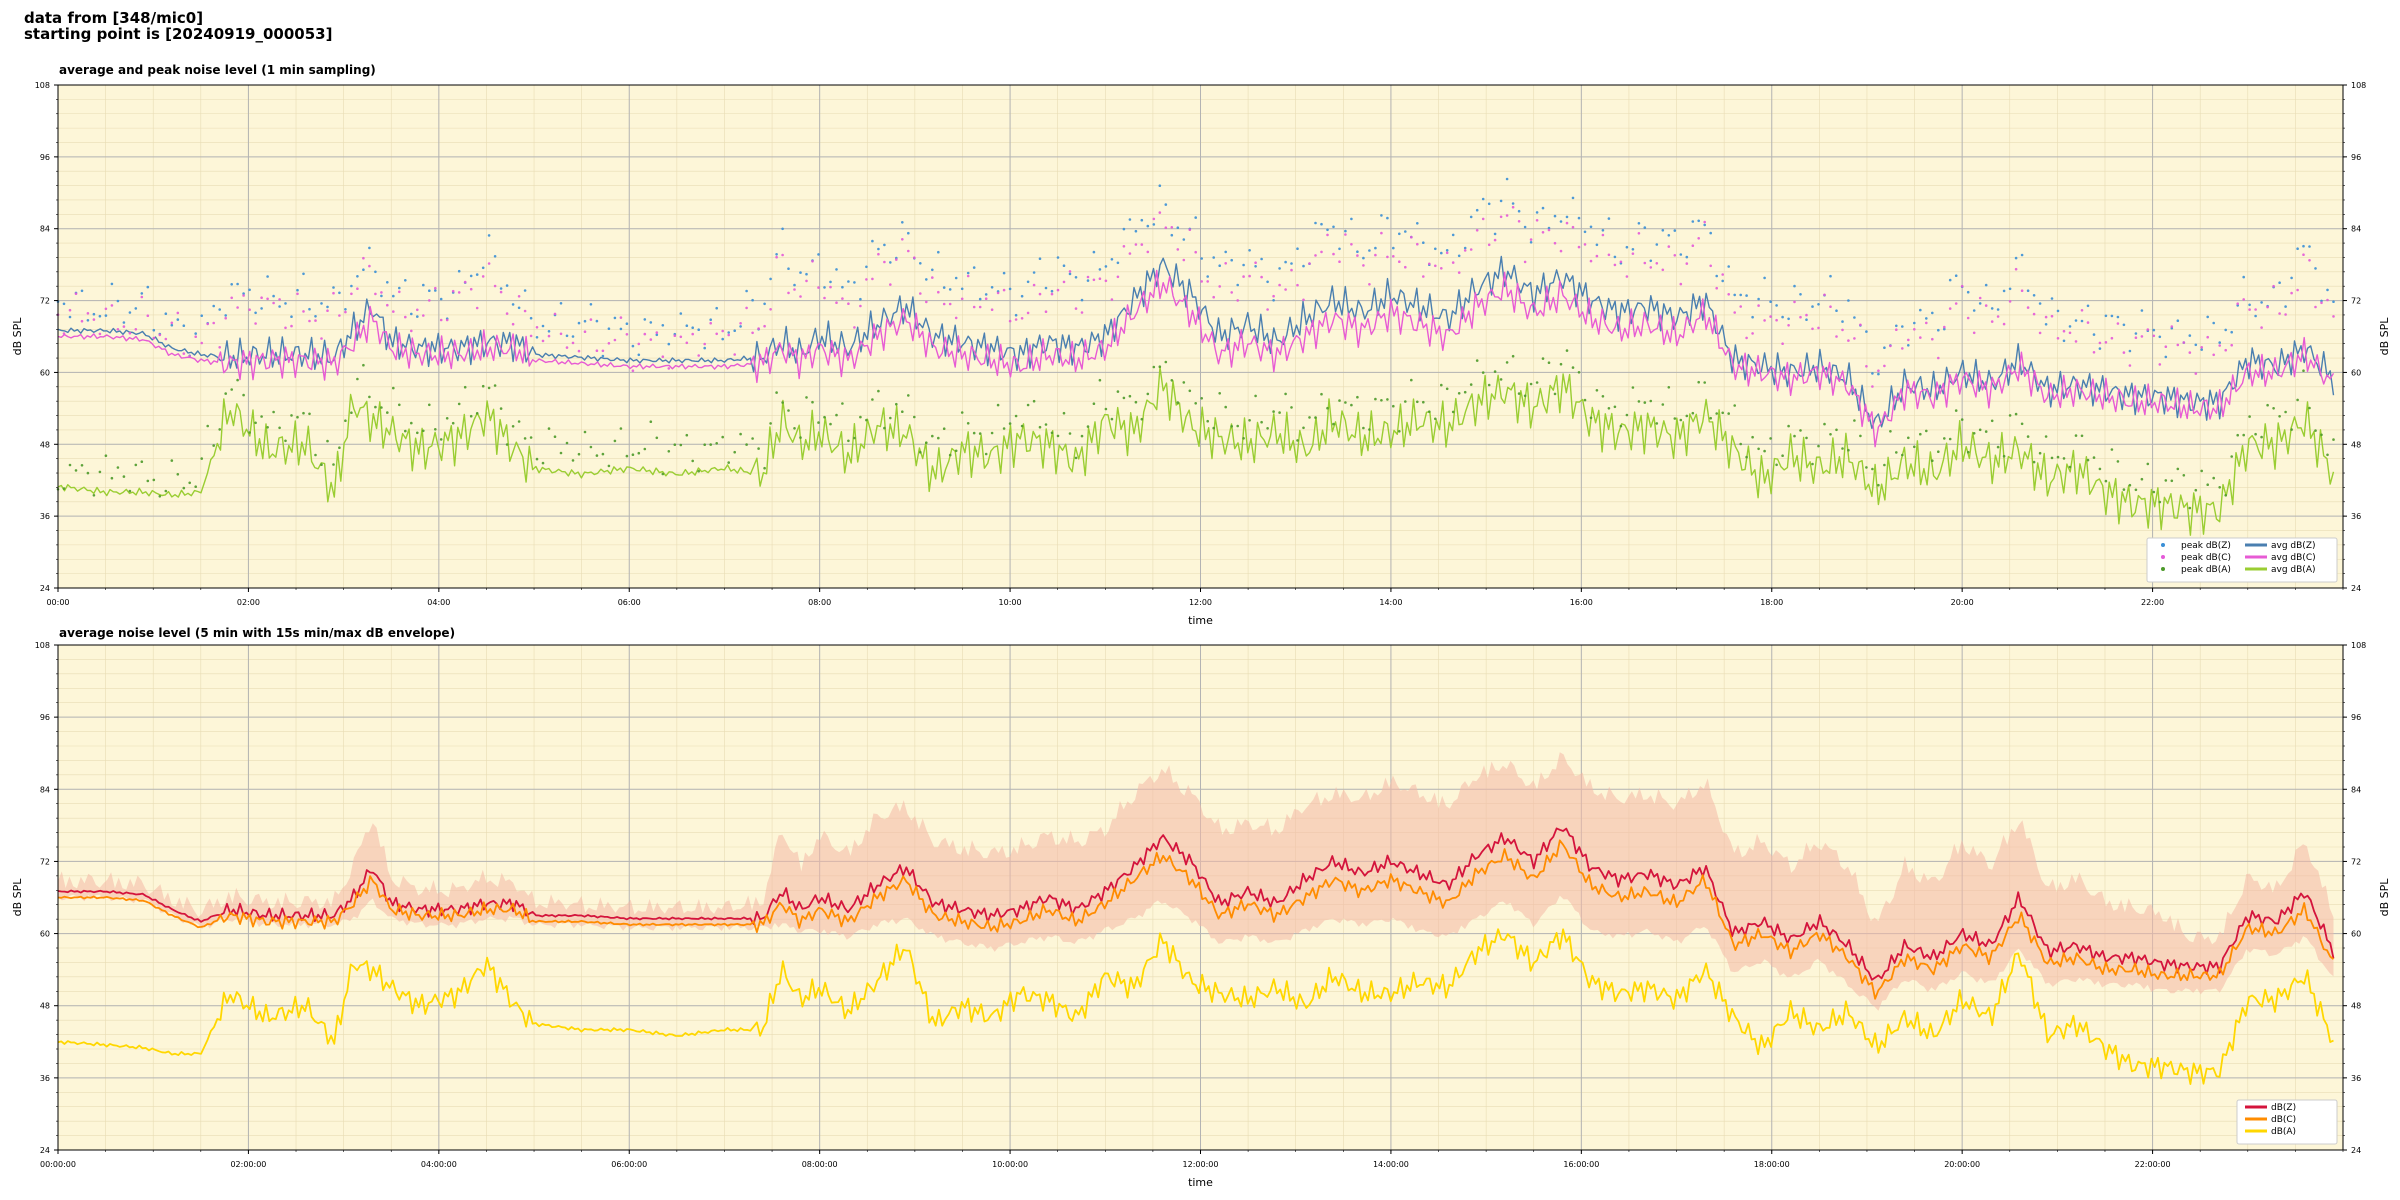  What do you see at coordinates (2358, 85) in the screenshot?
I see `chart1-ytick-label-right: 108` at bounding box center [2358, 85].